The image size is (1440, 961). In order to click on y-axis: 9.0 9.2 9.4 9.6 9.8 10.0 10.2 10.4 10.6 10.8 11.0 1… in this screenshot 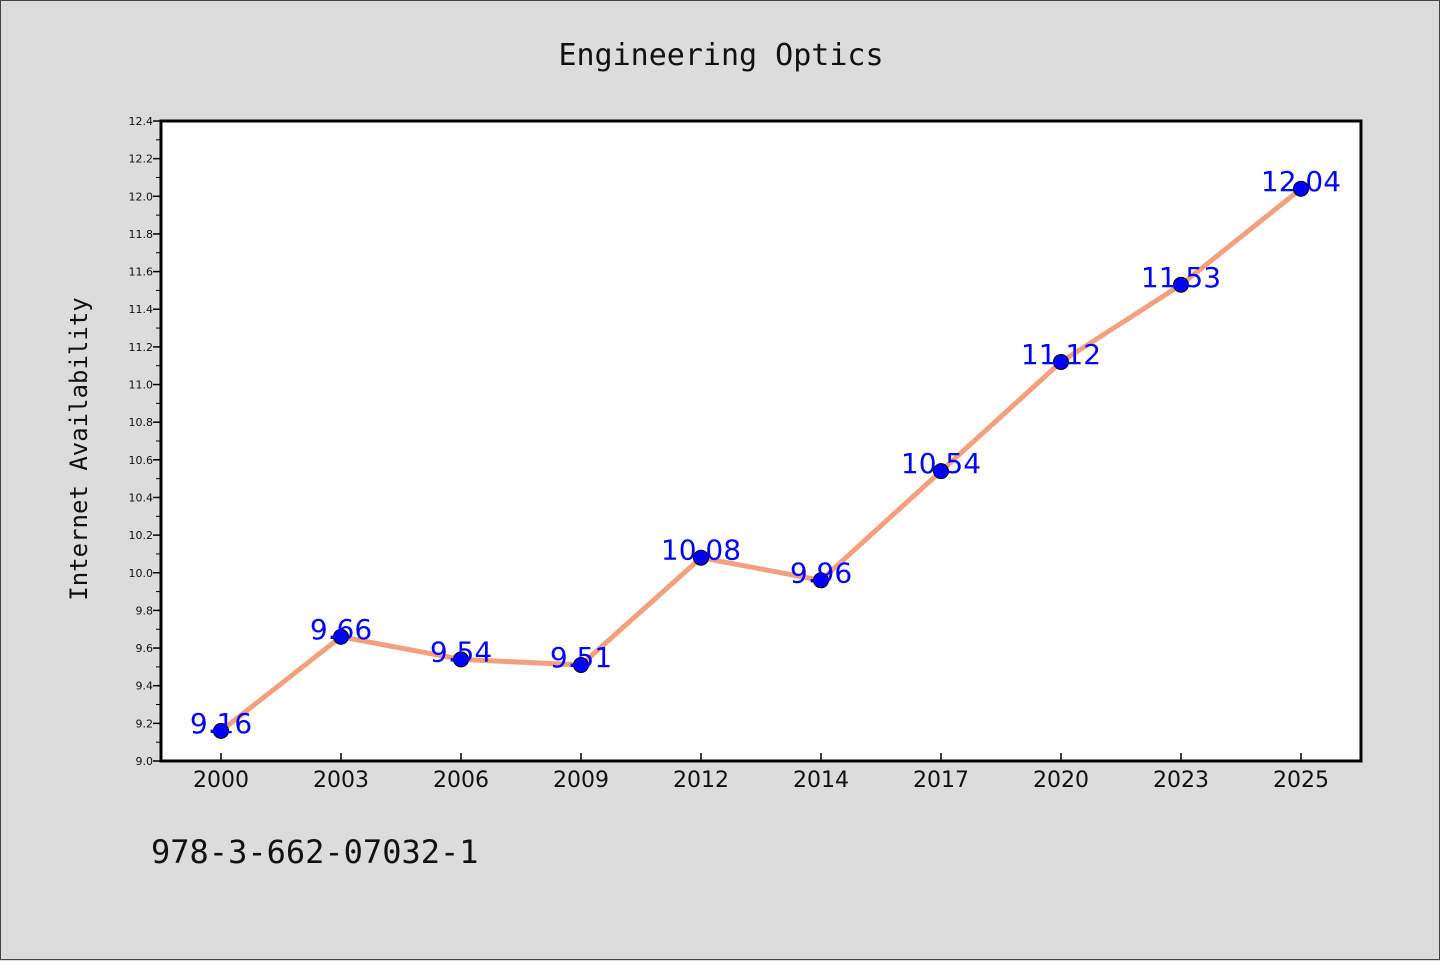, I will do `click(145, 441)`.